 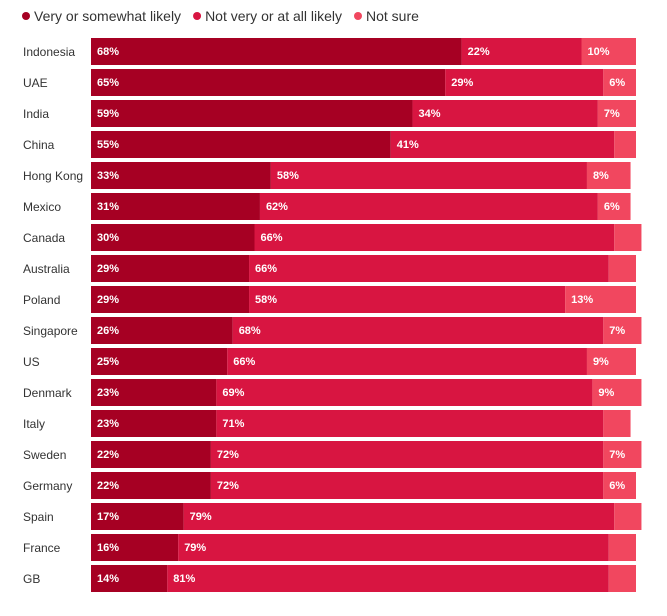 I want to click on category-label-italy: Italy, so click(x=34, y=424).